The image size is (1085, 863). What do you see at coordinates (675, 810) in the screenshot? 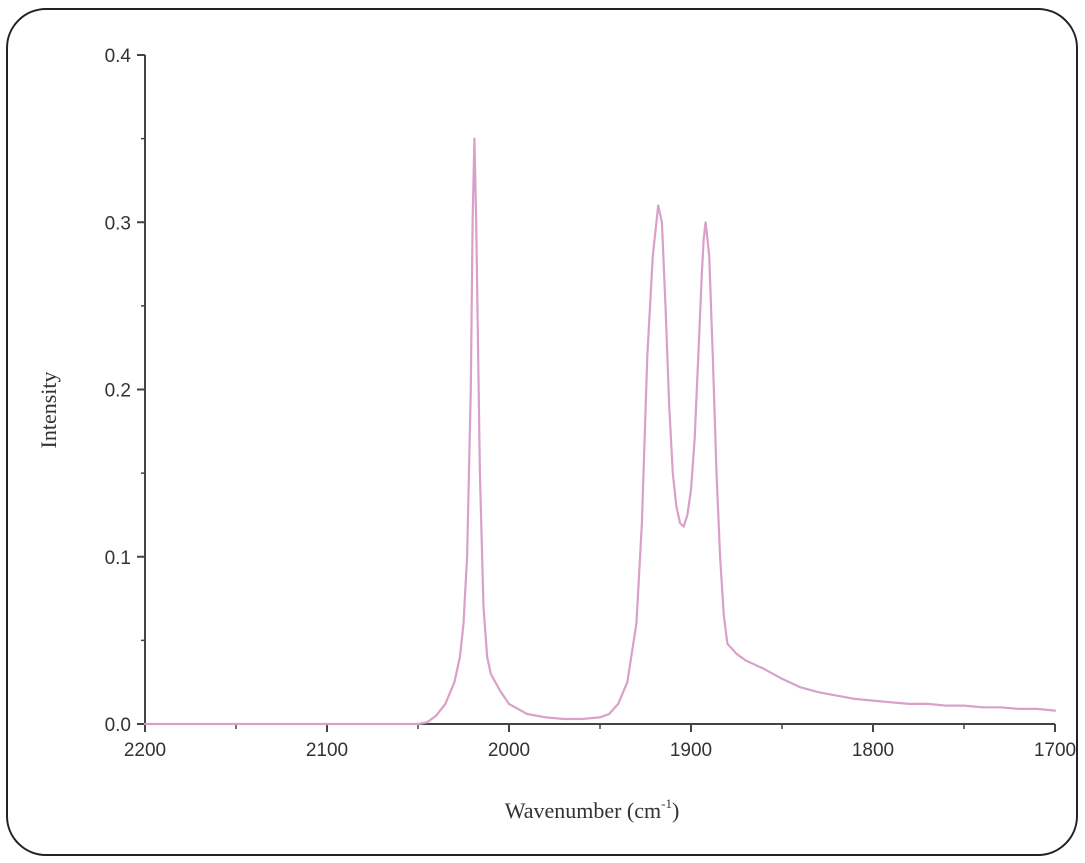
I see `x-axis-title-close: )` at bounding box center [675, 810].